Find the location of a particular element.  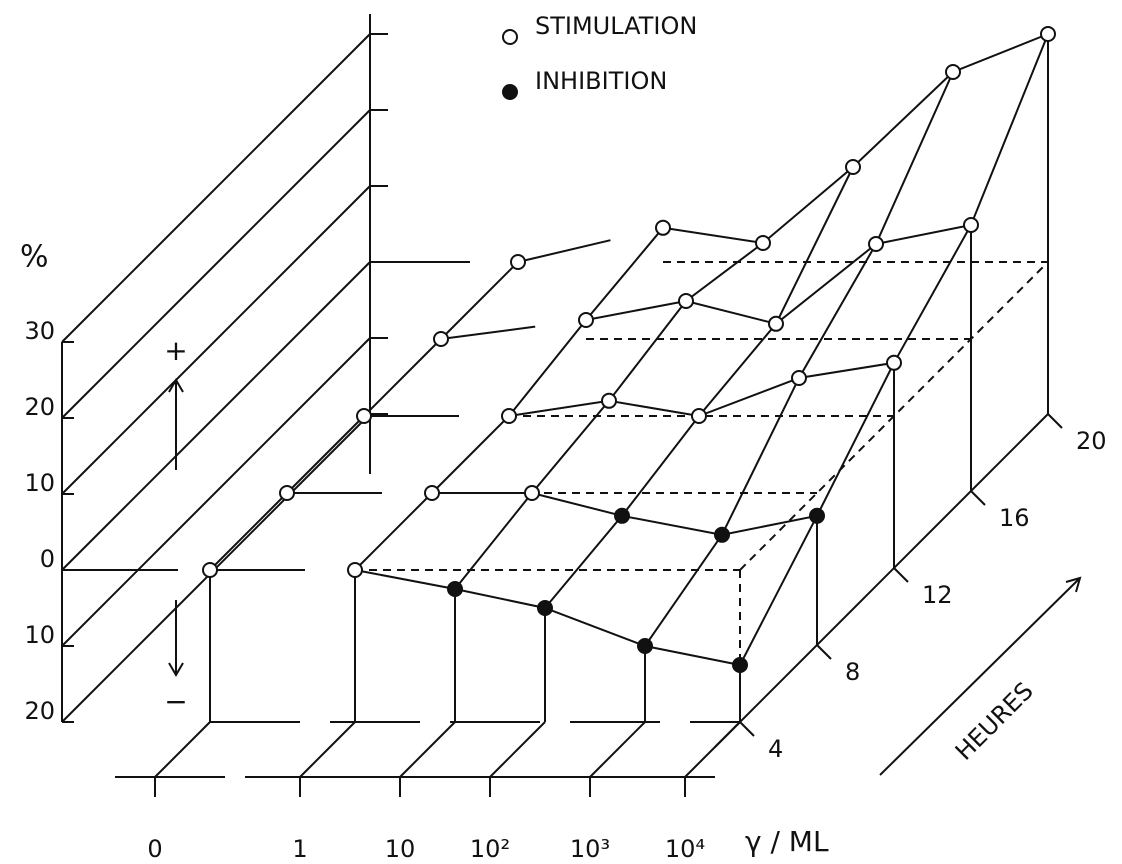

y-axis-label: % is located at coordinates (34, 257).